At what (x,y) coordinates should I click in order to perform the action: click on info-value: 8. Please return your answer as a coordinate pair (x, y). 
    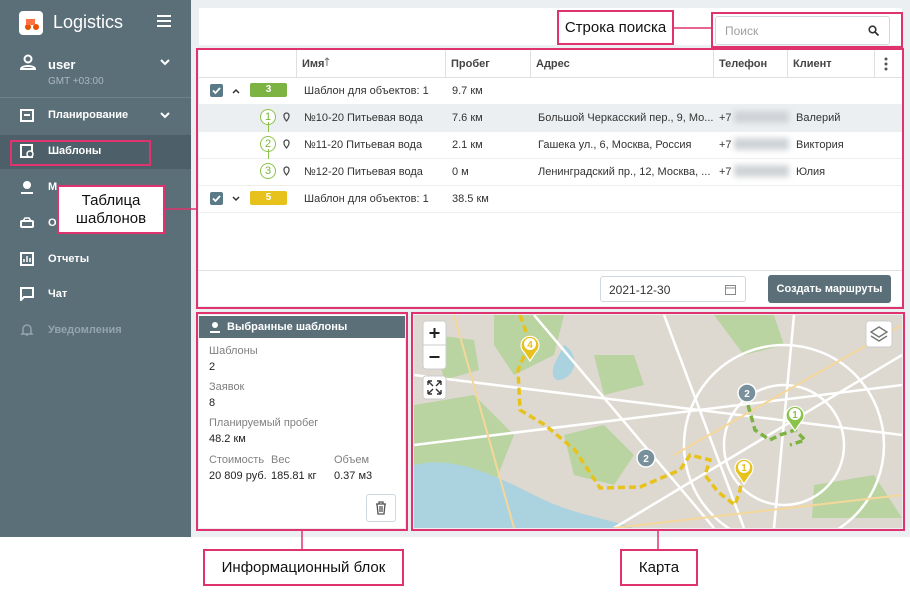
    Looking at the image, I should click on (212, 403).